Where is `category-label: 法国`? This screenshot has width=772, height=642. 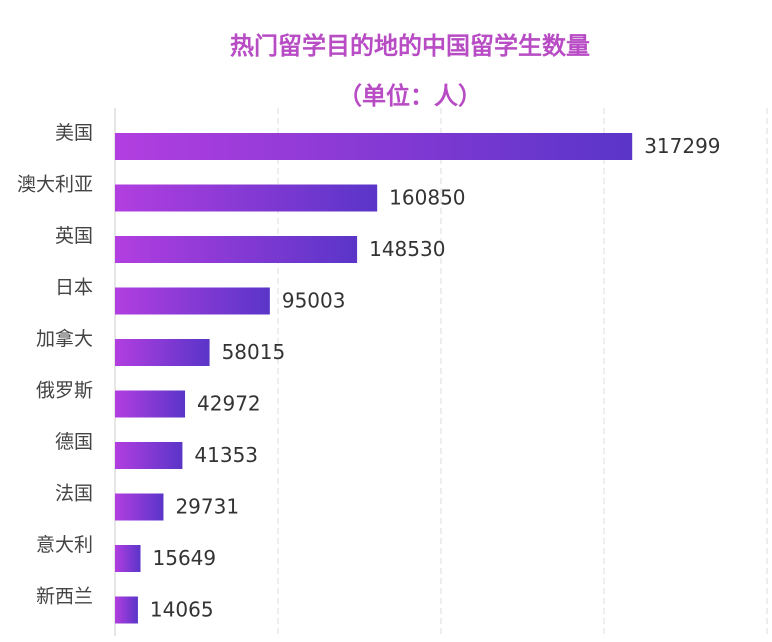 category-label: 法国 is located at coordinates (74, 494).